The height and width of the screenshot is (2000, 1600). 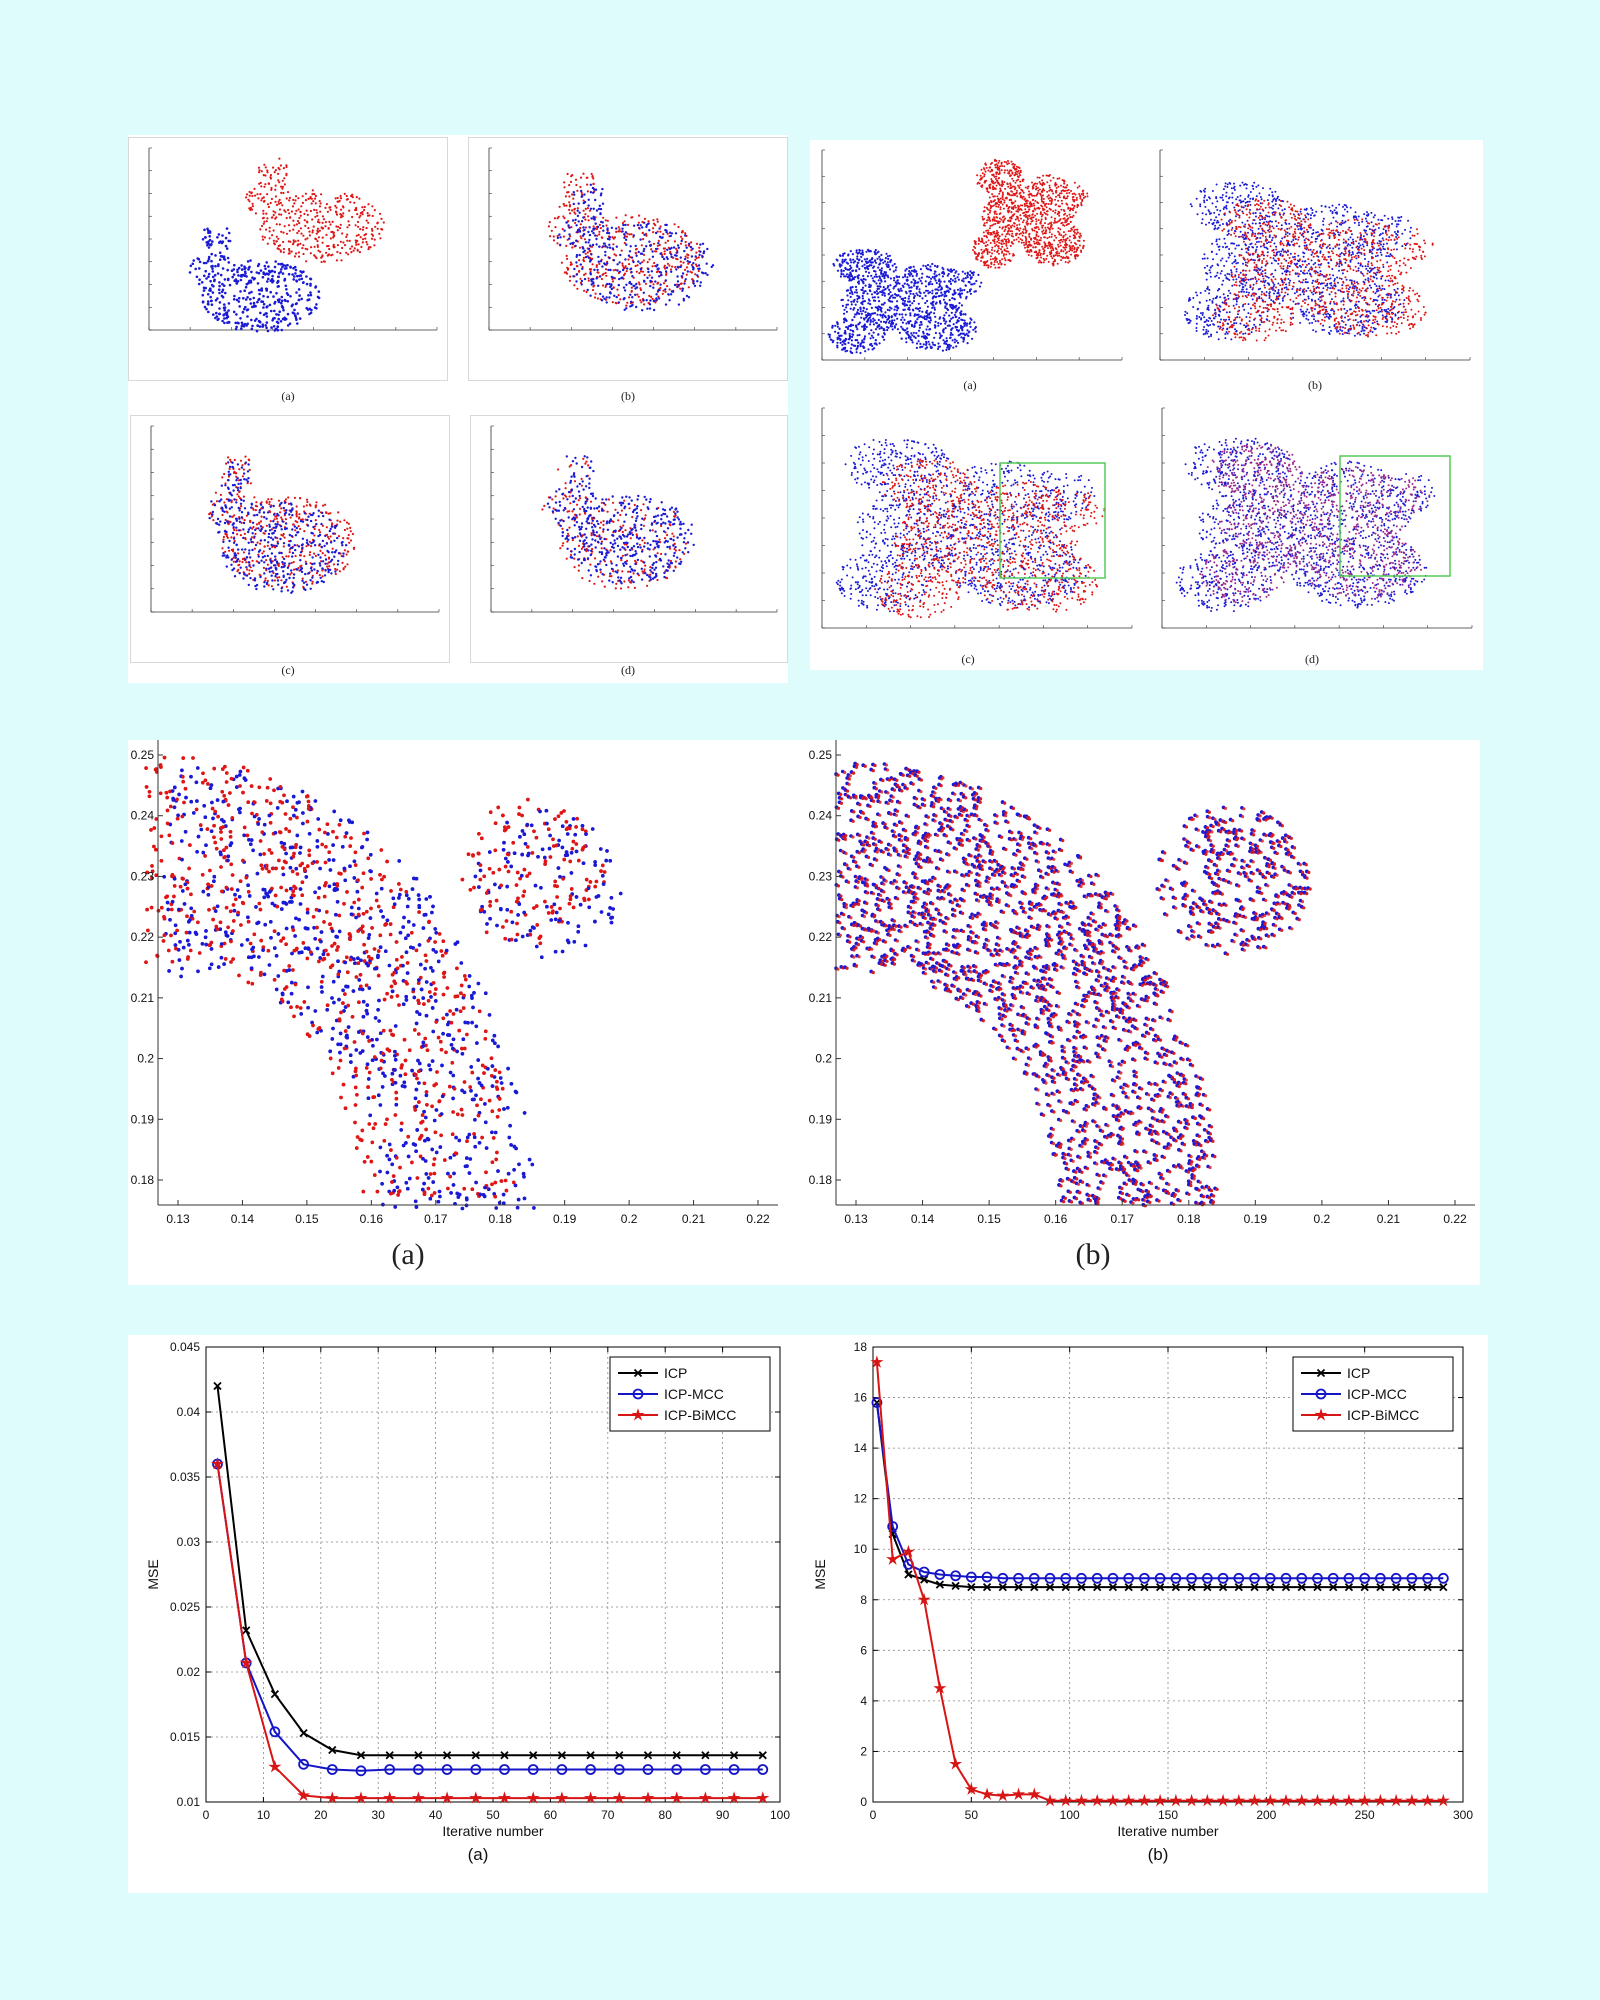 What do you see at coordinates (780, 1815) in the screenshot?
I see `x-tick-label: 100` at bounding box center [780, 1815].